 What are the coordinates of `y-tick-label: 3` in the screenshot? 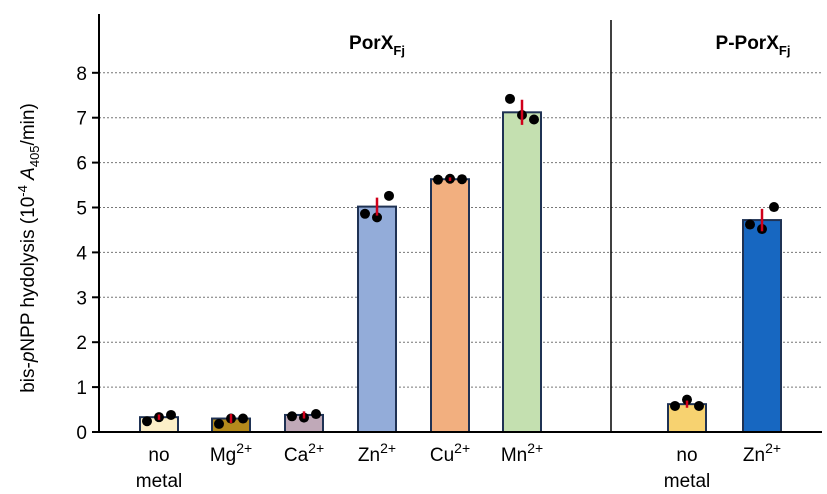 It's located at (81, 298).